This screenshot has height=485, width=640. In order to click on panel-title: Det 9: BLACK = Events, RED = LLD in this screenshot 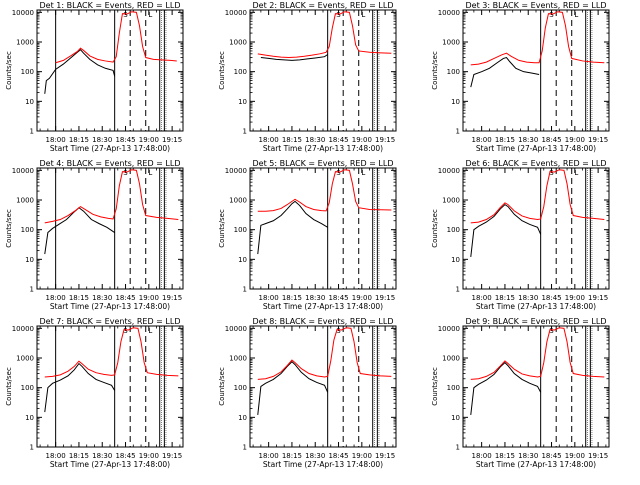, I will do `click(536, 321)`.